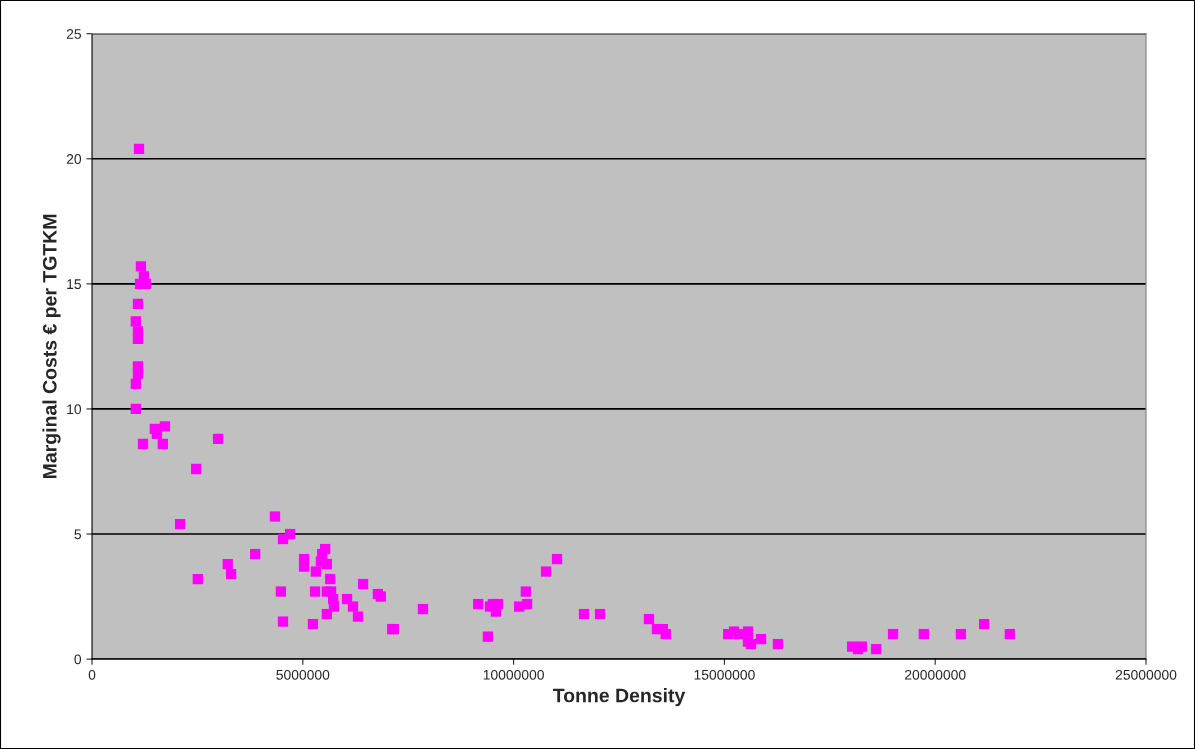 This screenshot has height=749, width=1195. Describe the element at coordinates (513, 674) in the screenshot. I see `x-tick-label: 10000000` at that location.